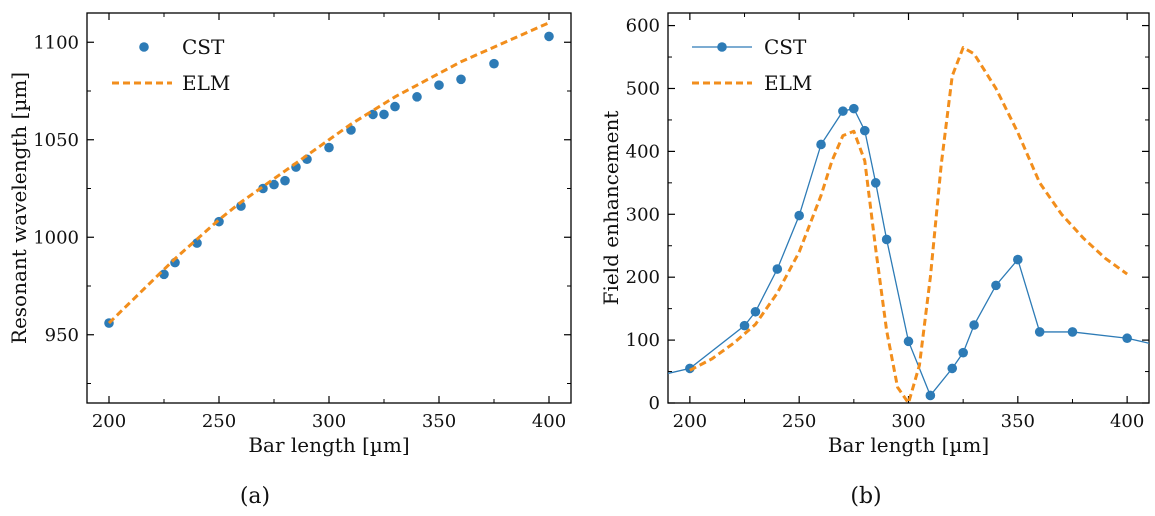 The width and height of the screenshot is (1155, 516). What do you see at coordinates (144, 47) in the screenshot?
I see `legend-swatch-cst` at bounding box center [144, 47].